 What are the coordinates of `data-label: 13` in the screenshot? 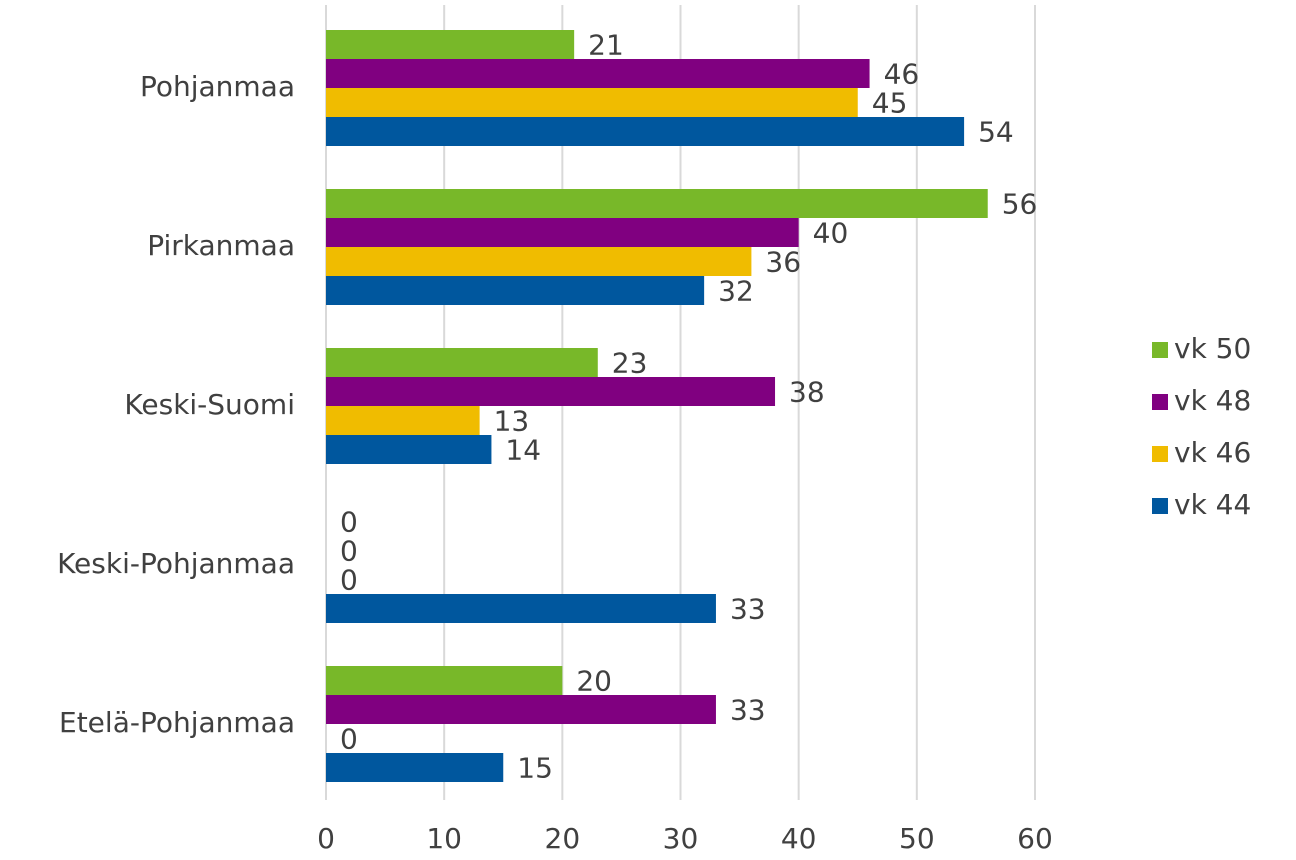 It's located at (512, 421).